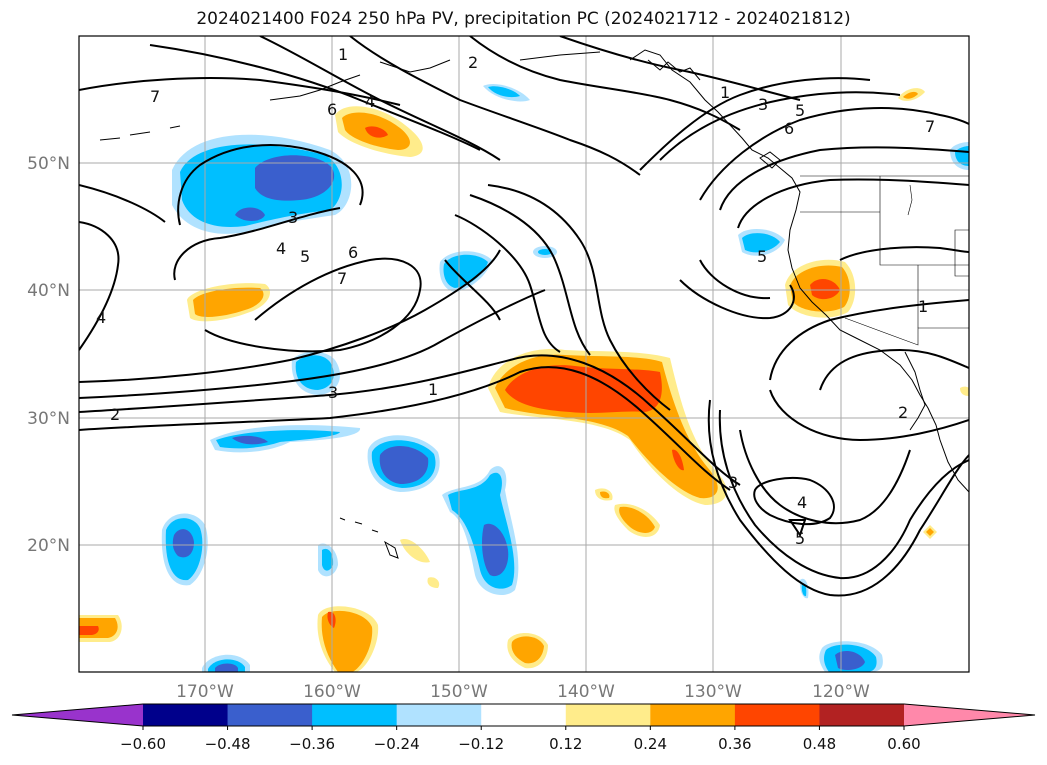 The image size is (1047, 765). I want to click on lon-label: 160°W, so click(332, 692).